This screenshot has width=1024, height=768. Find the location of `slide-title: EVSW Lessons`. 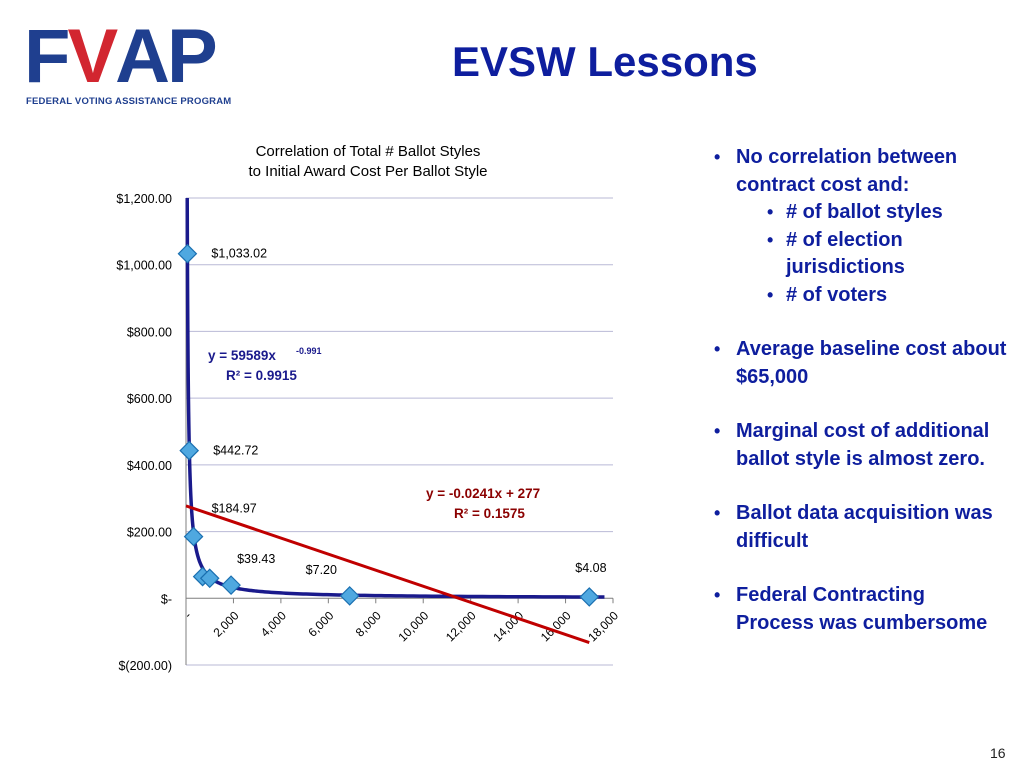

slide-title: EVSW Lessons is located at coordinates (605, 61).